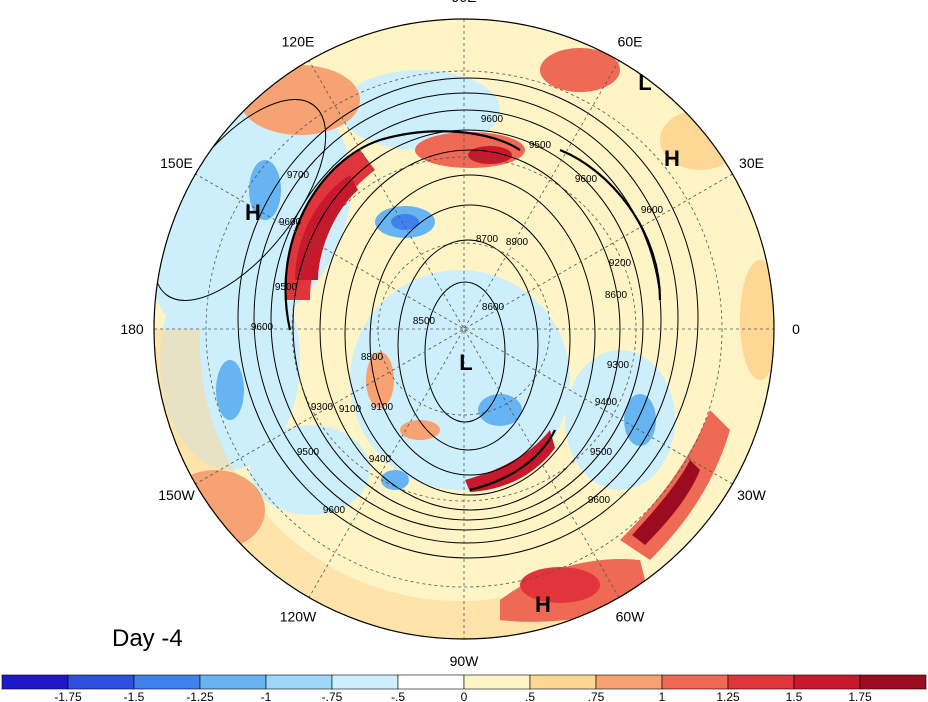  Describe the element at coordinates (332, 696) in the screenshot. I see `colorbar-tick: -.75` at that location.